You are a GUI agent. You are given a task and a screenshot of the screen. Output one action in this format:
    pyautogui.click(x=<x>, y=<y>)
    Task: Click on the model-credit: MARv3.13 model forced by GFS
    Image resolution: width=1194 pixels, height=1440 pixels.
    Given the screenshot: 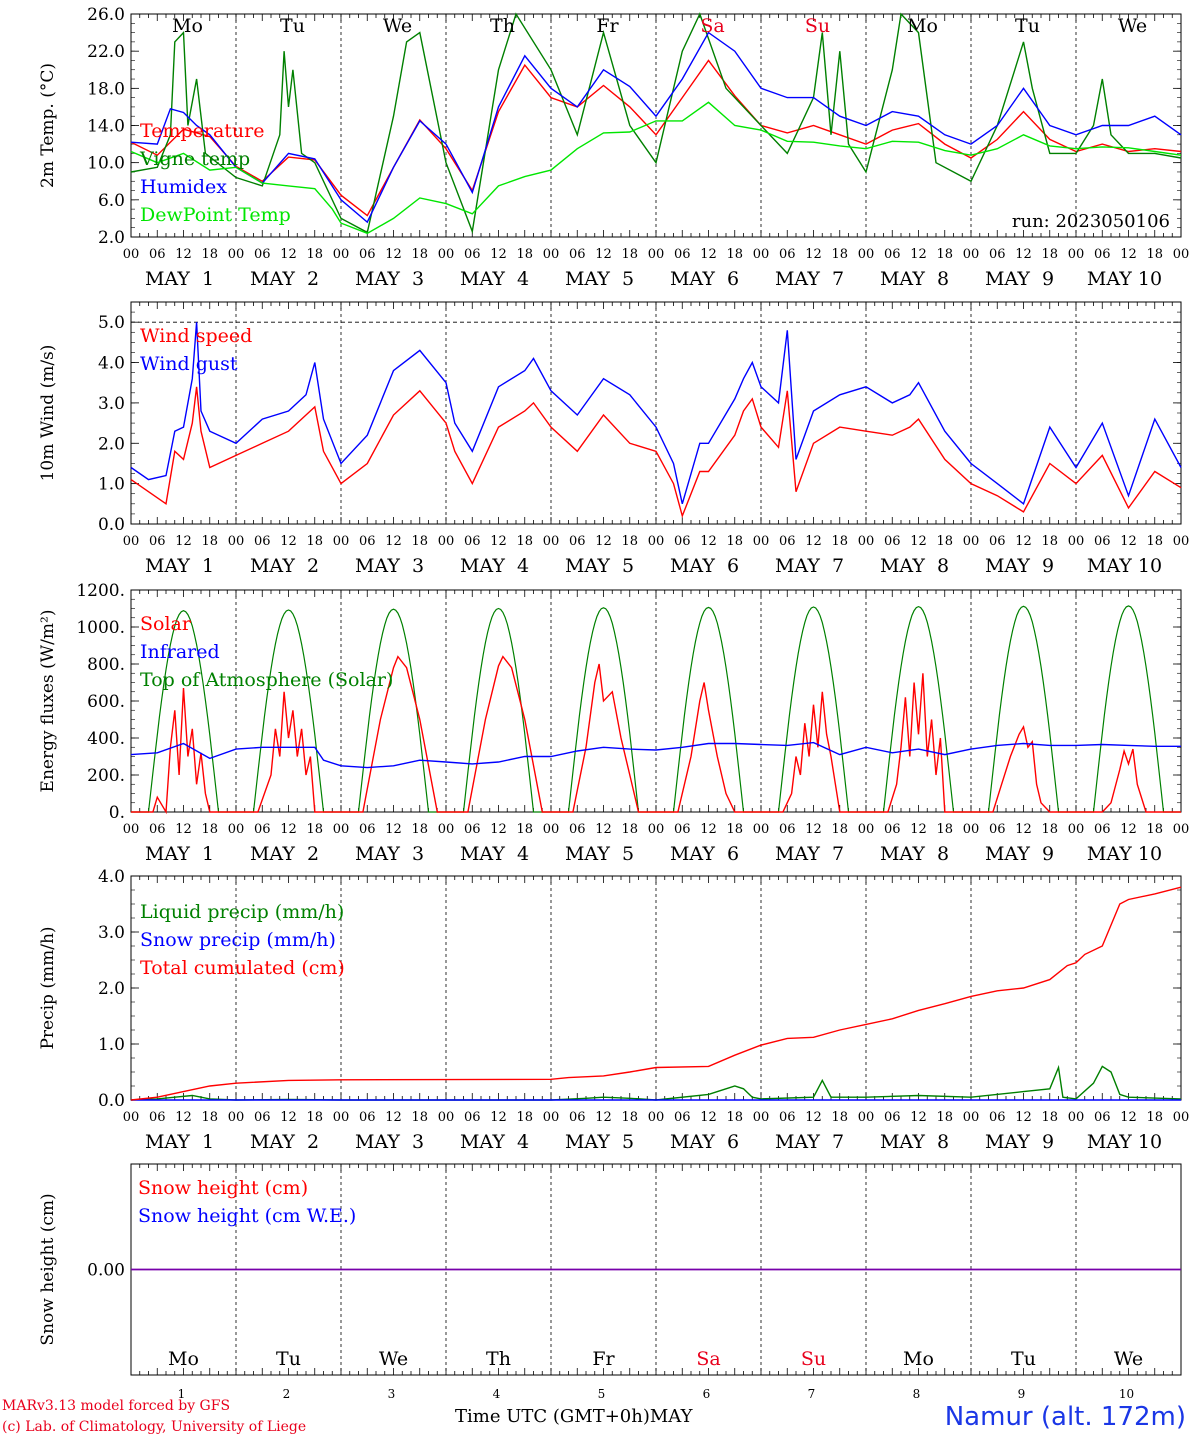 What is the action you would take?
    pyautogui.click(x=116, y=1406)
    